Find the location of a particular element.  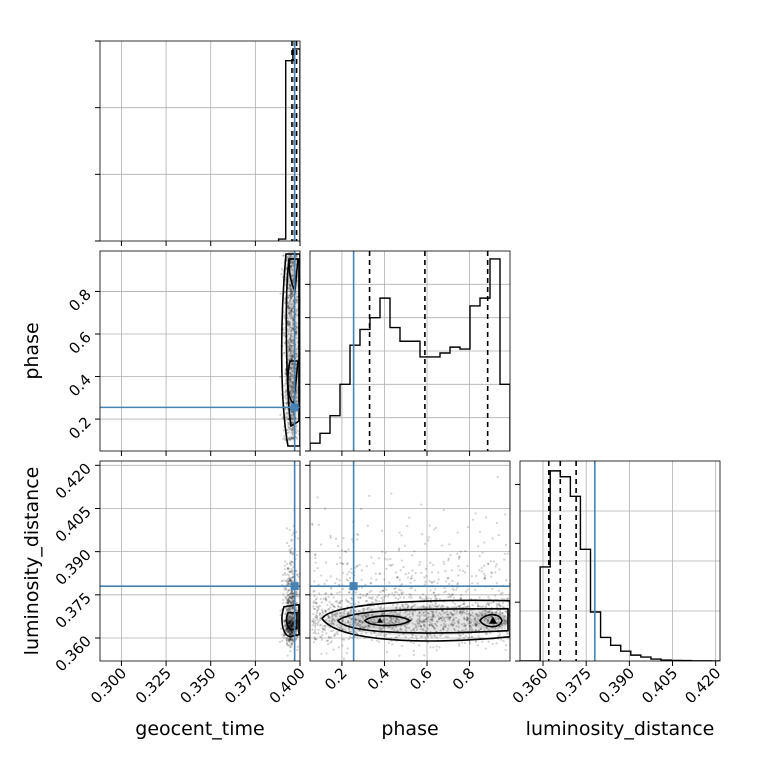

panel-phase-hist is located at coordinates (408, 353).